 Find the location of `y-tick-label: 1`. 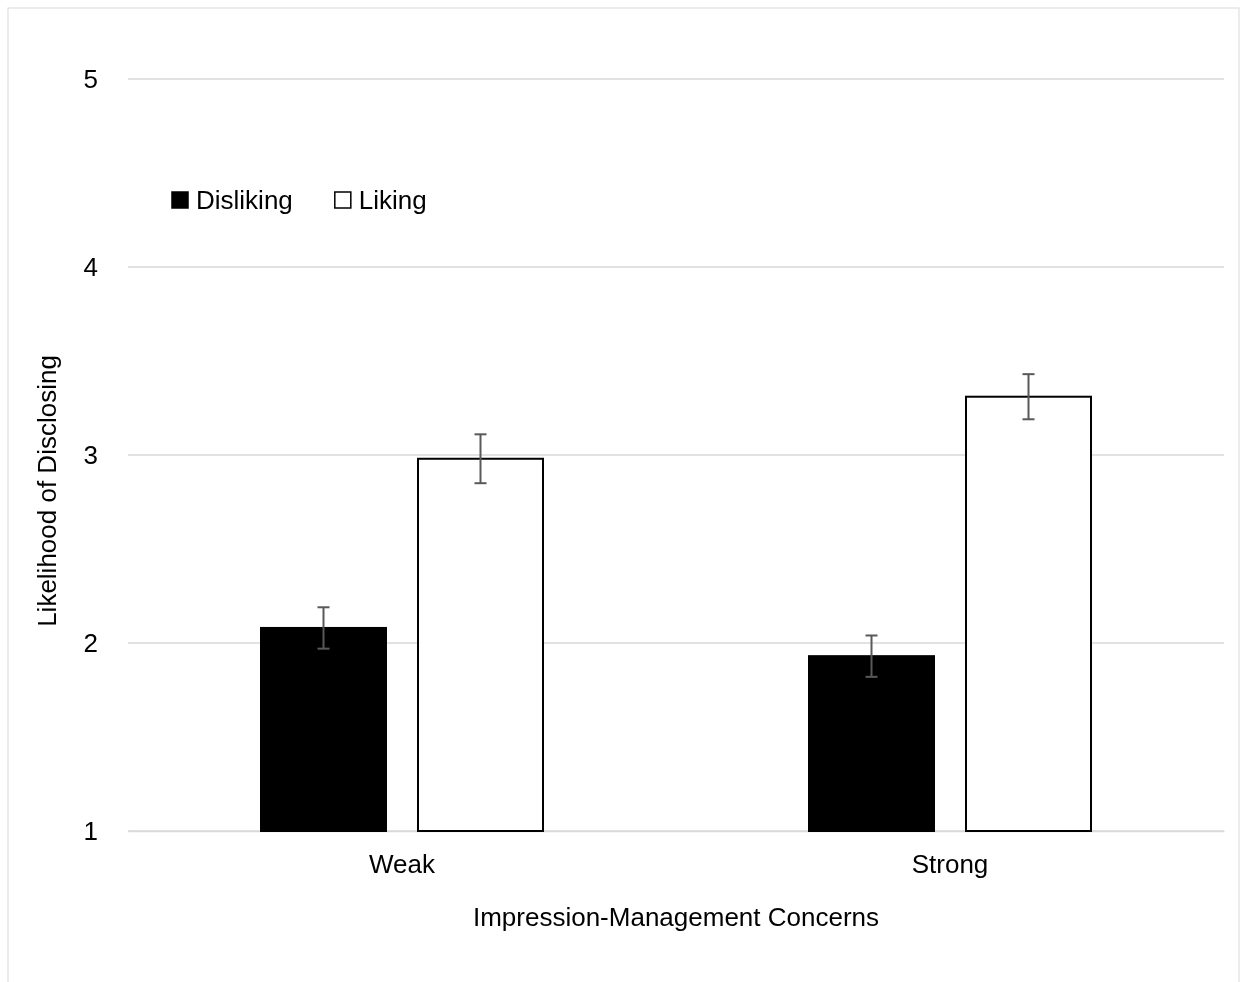

y-tick-label: 1 is located at coordinates (90, 830).